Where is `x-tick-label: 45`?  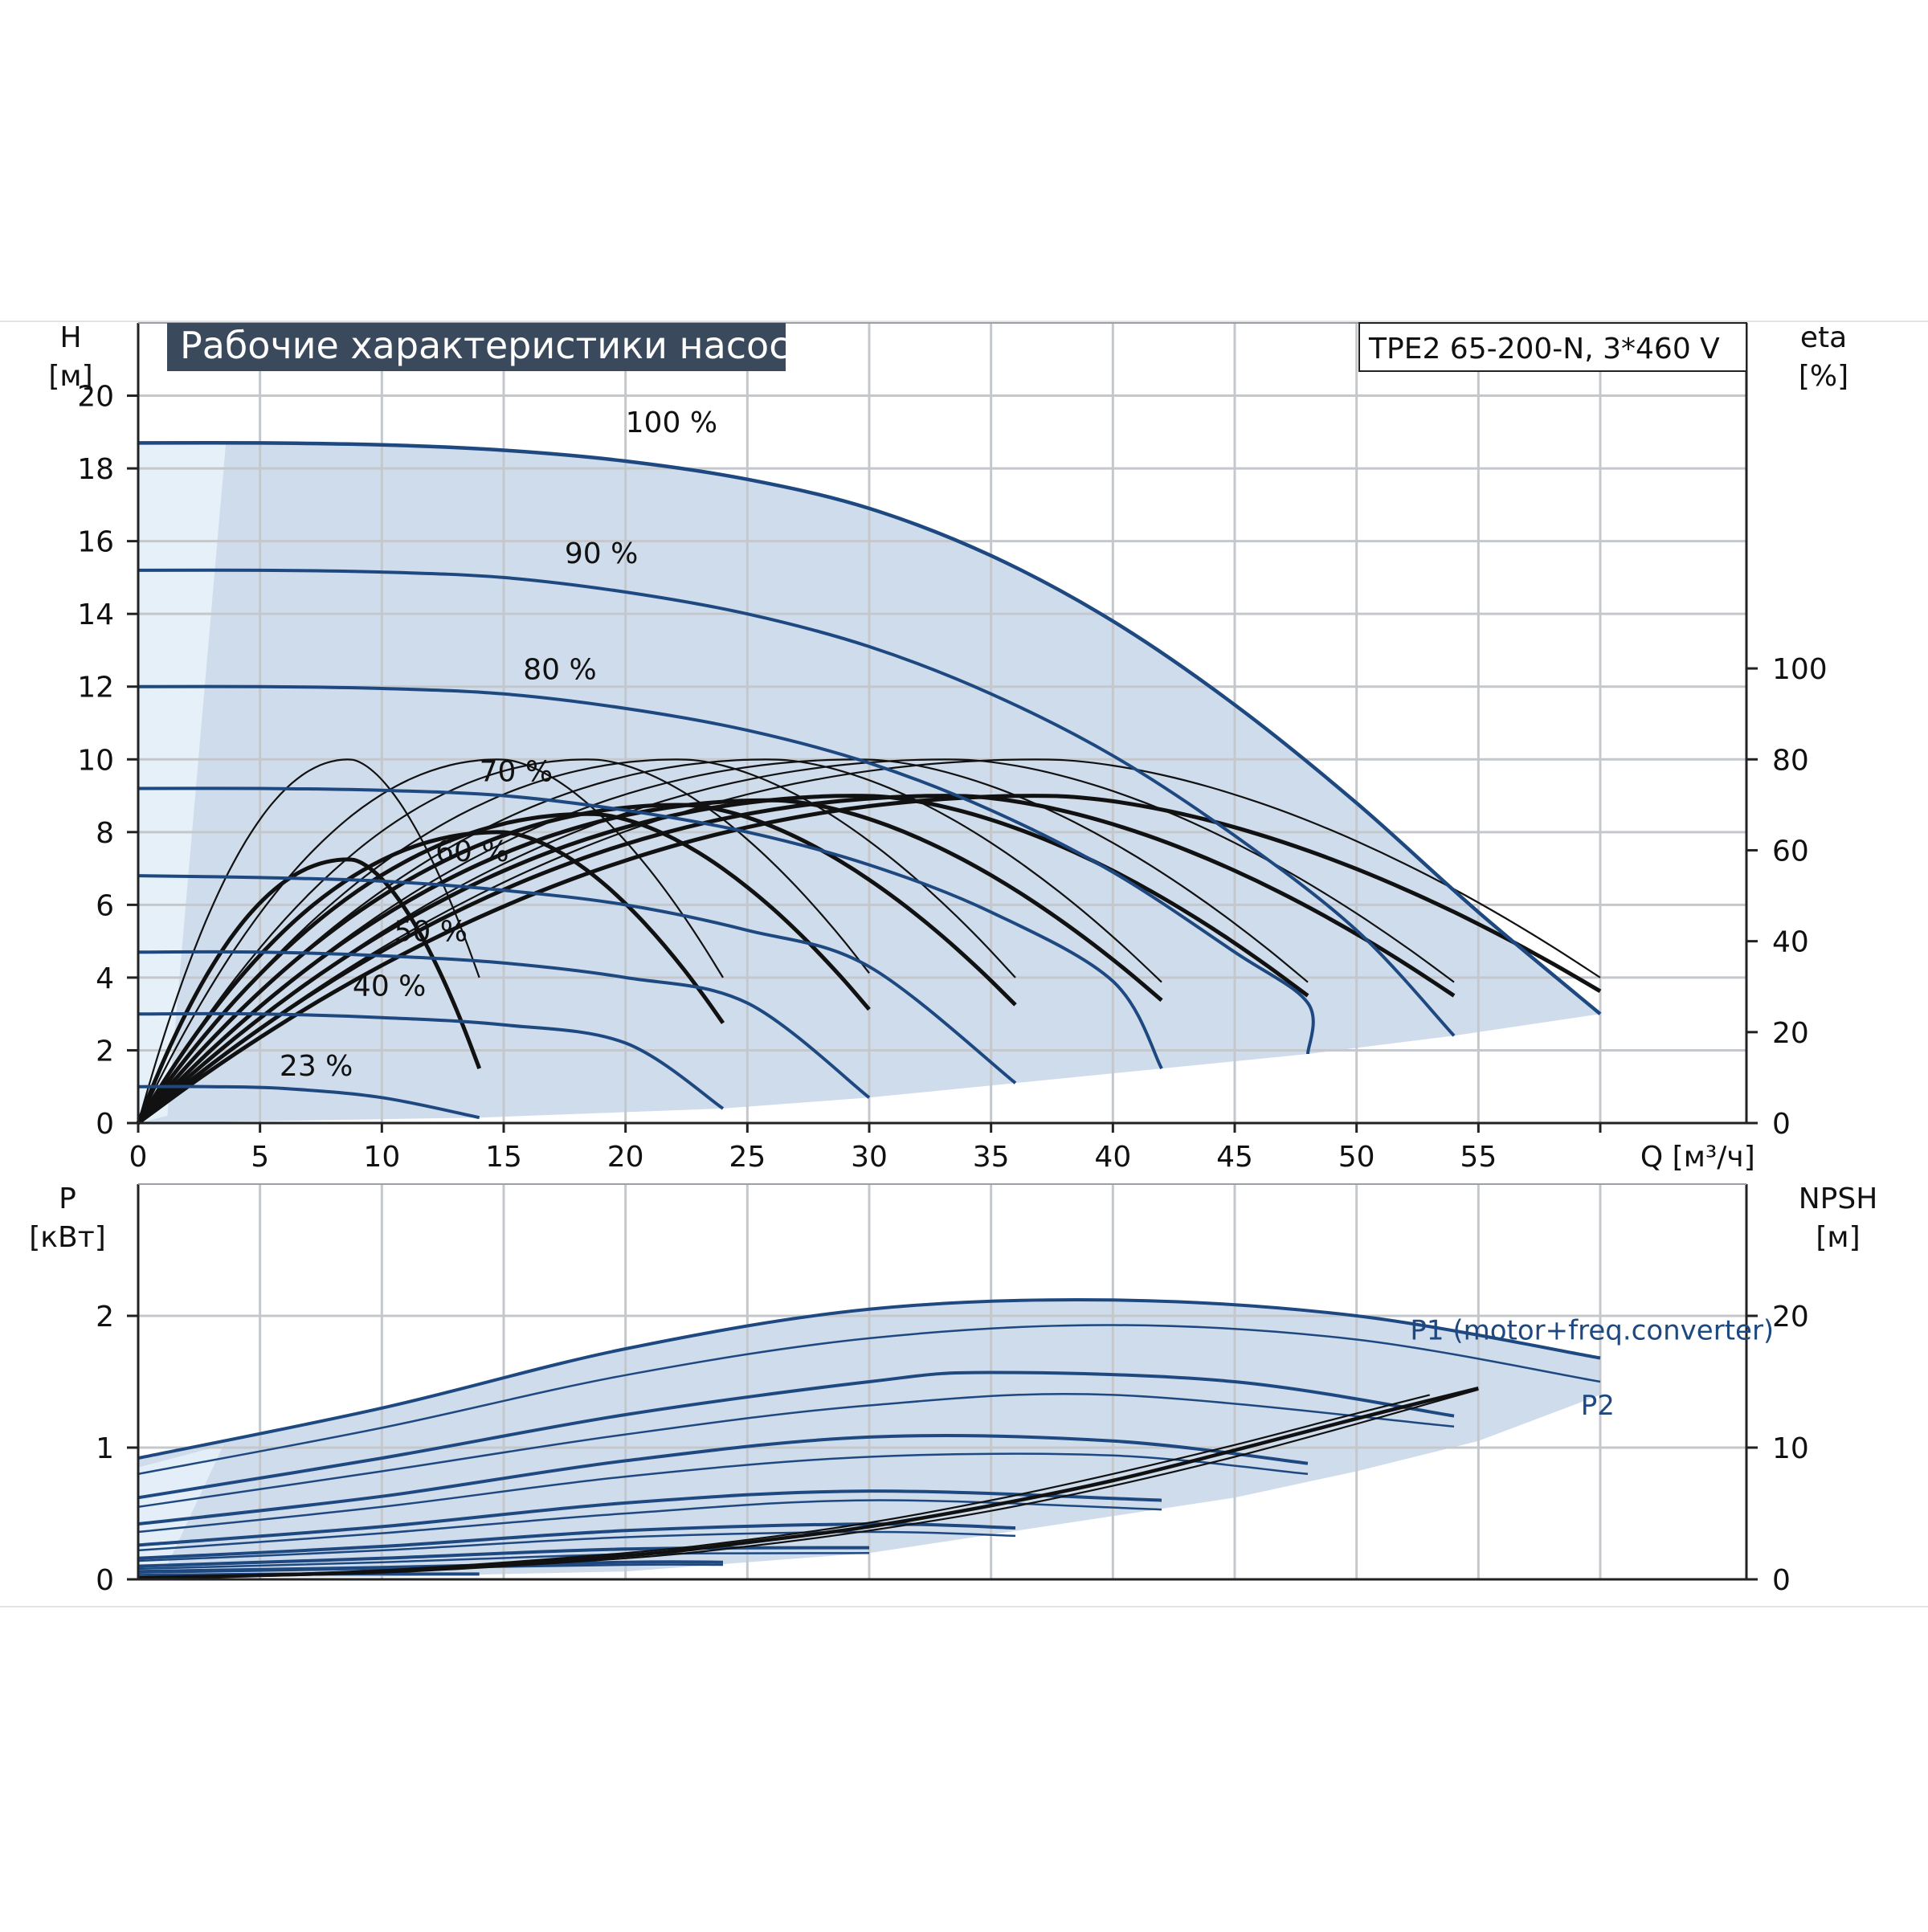
x-tick-label: 45 is located at coordinates (1234, 1157).